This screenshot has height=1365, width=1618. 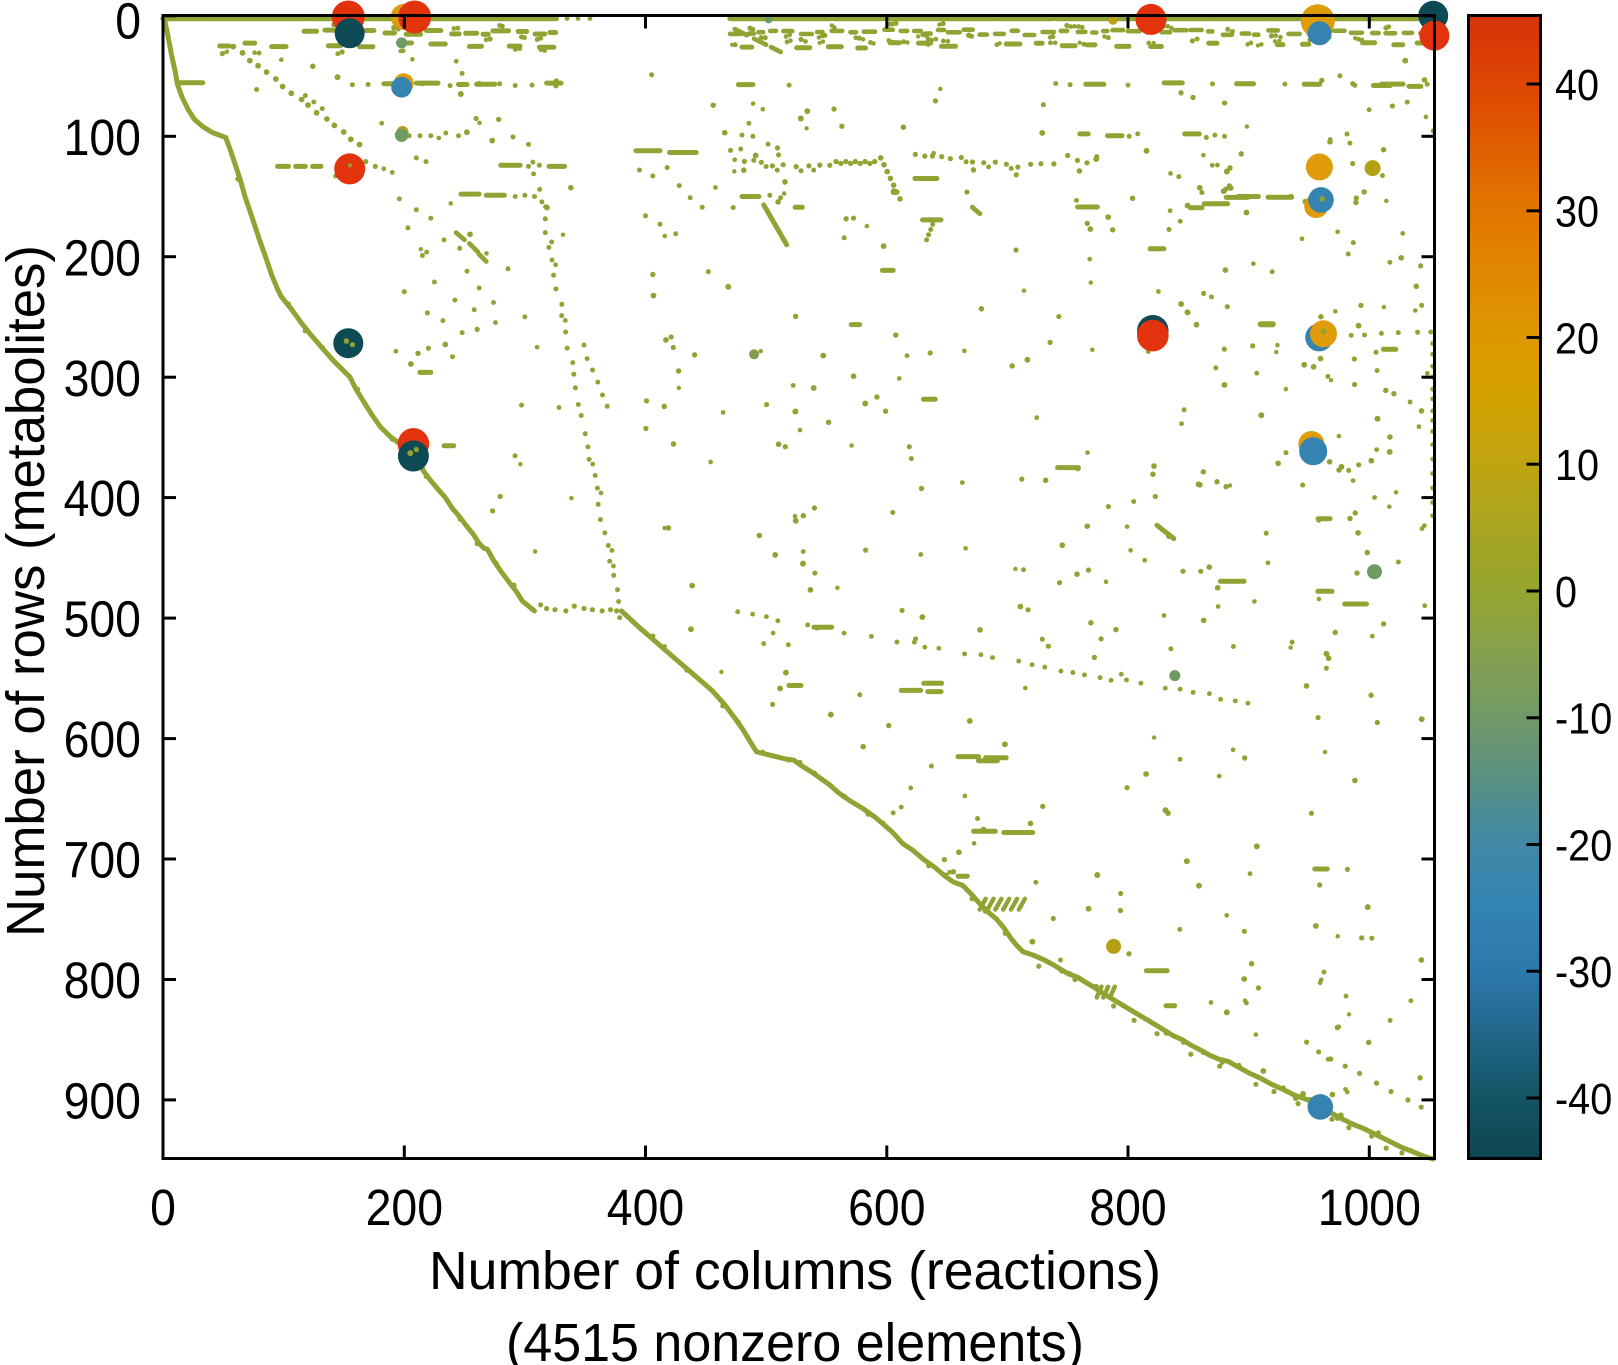 I want to click on svg-text: (4515 nonzero elements), so click(x=795, y=1339).